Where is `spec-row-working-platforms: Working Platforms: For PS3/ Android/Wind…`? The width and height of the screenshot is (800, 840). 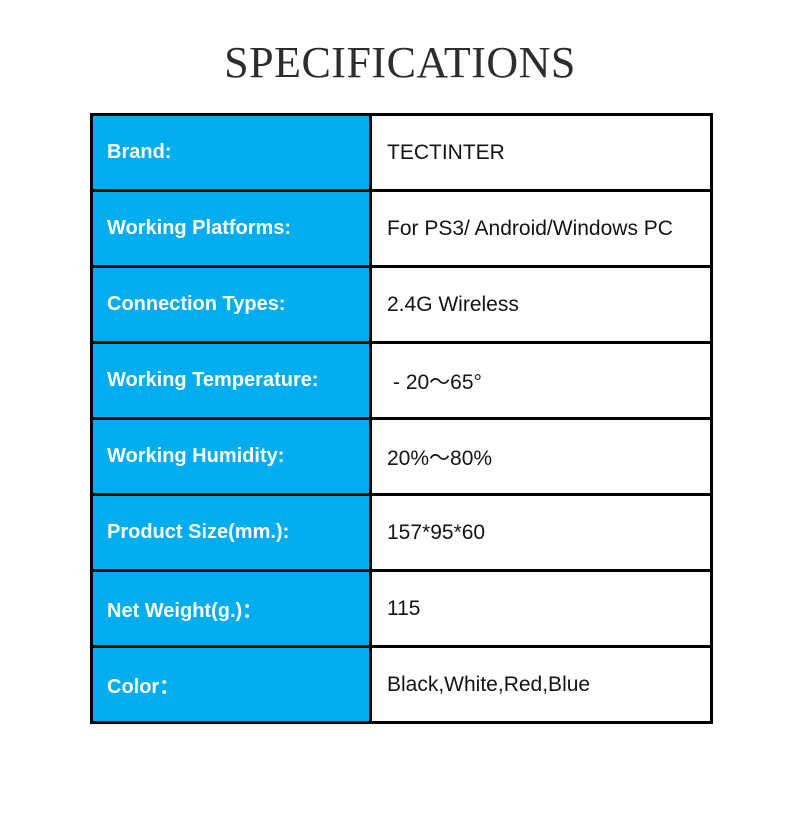 spec-row-working-platforms: Working Platforms: For PS3/ Android/Wind… is located at coordinates (401, 229).